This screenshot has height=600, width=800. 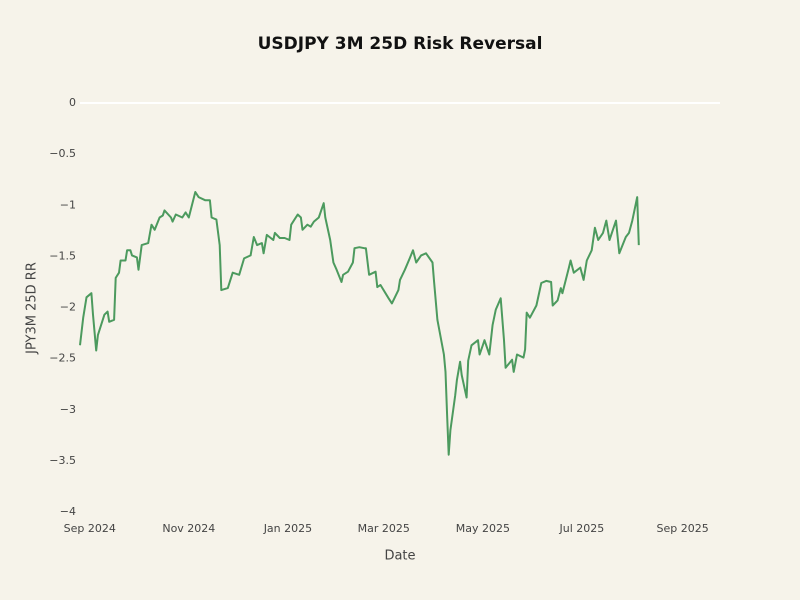 I want to click on y-tick-label: 0, so click(x=72, y=102).